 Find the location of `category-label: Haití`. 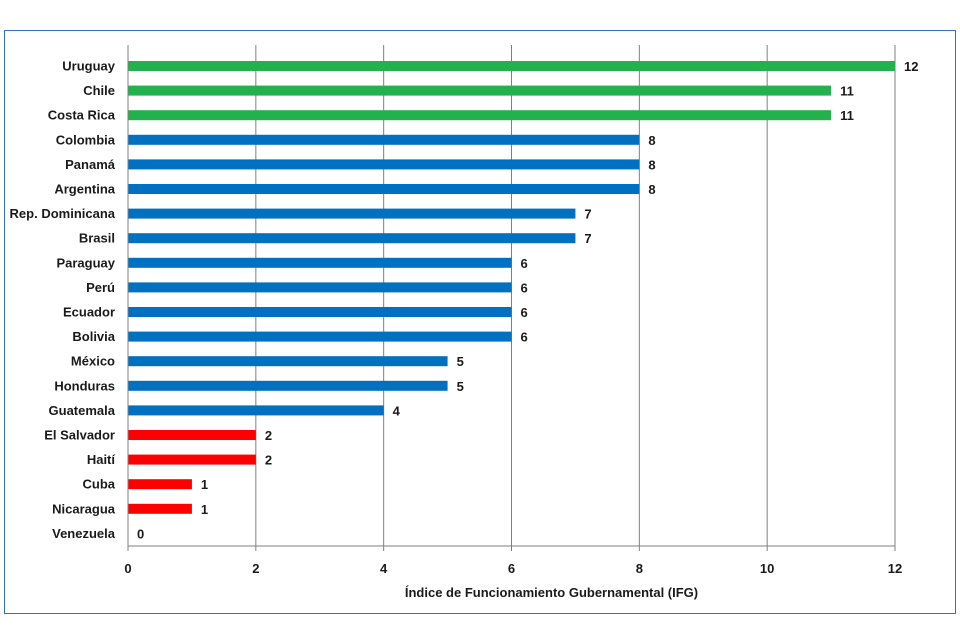

category-label: Haití is located at coordinates (101, 459).